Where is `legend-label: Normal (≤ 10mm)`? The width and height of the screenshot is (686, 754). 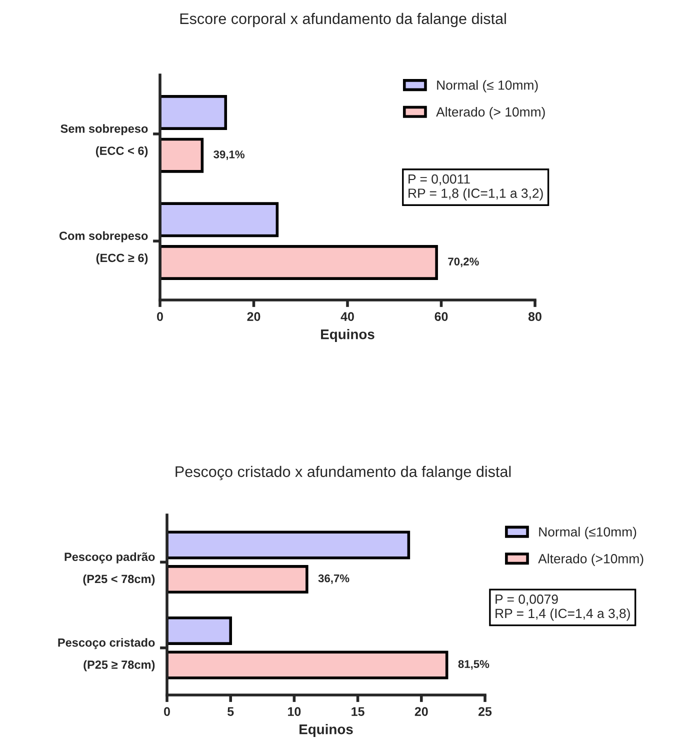
legend-label: Normal (≤ 10mm) is located at coordinates (487, 86).